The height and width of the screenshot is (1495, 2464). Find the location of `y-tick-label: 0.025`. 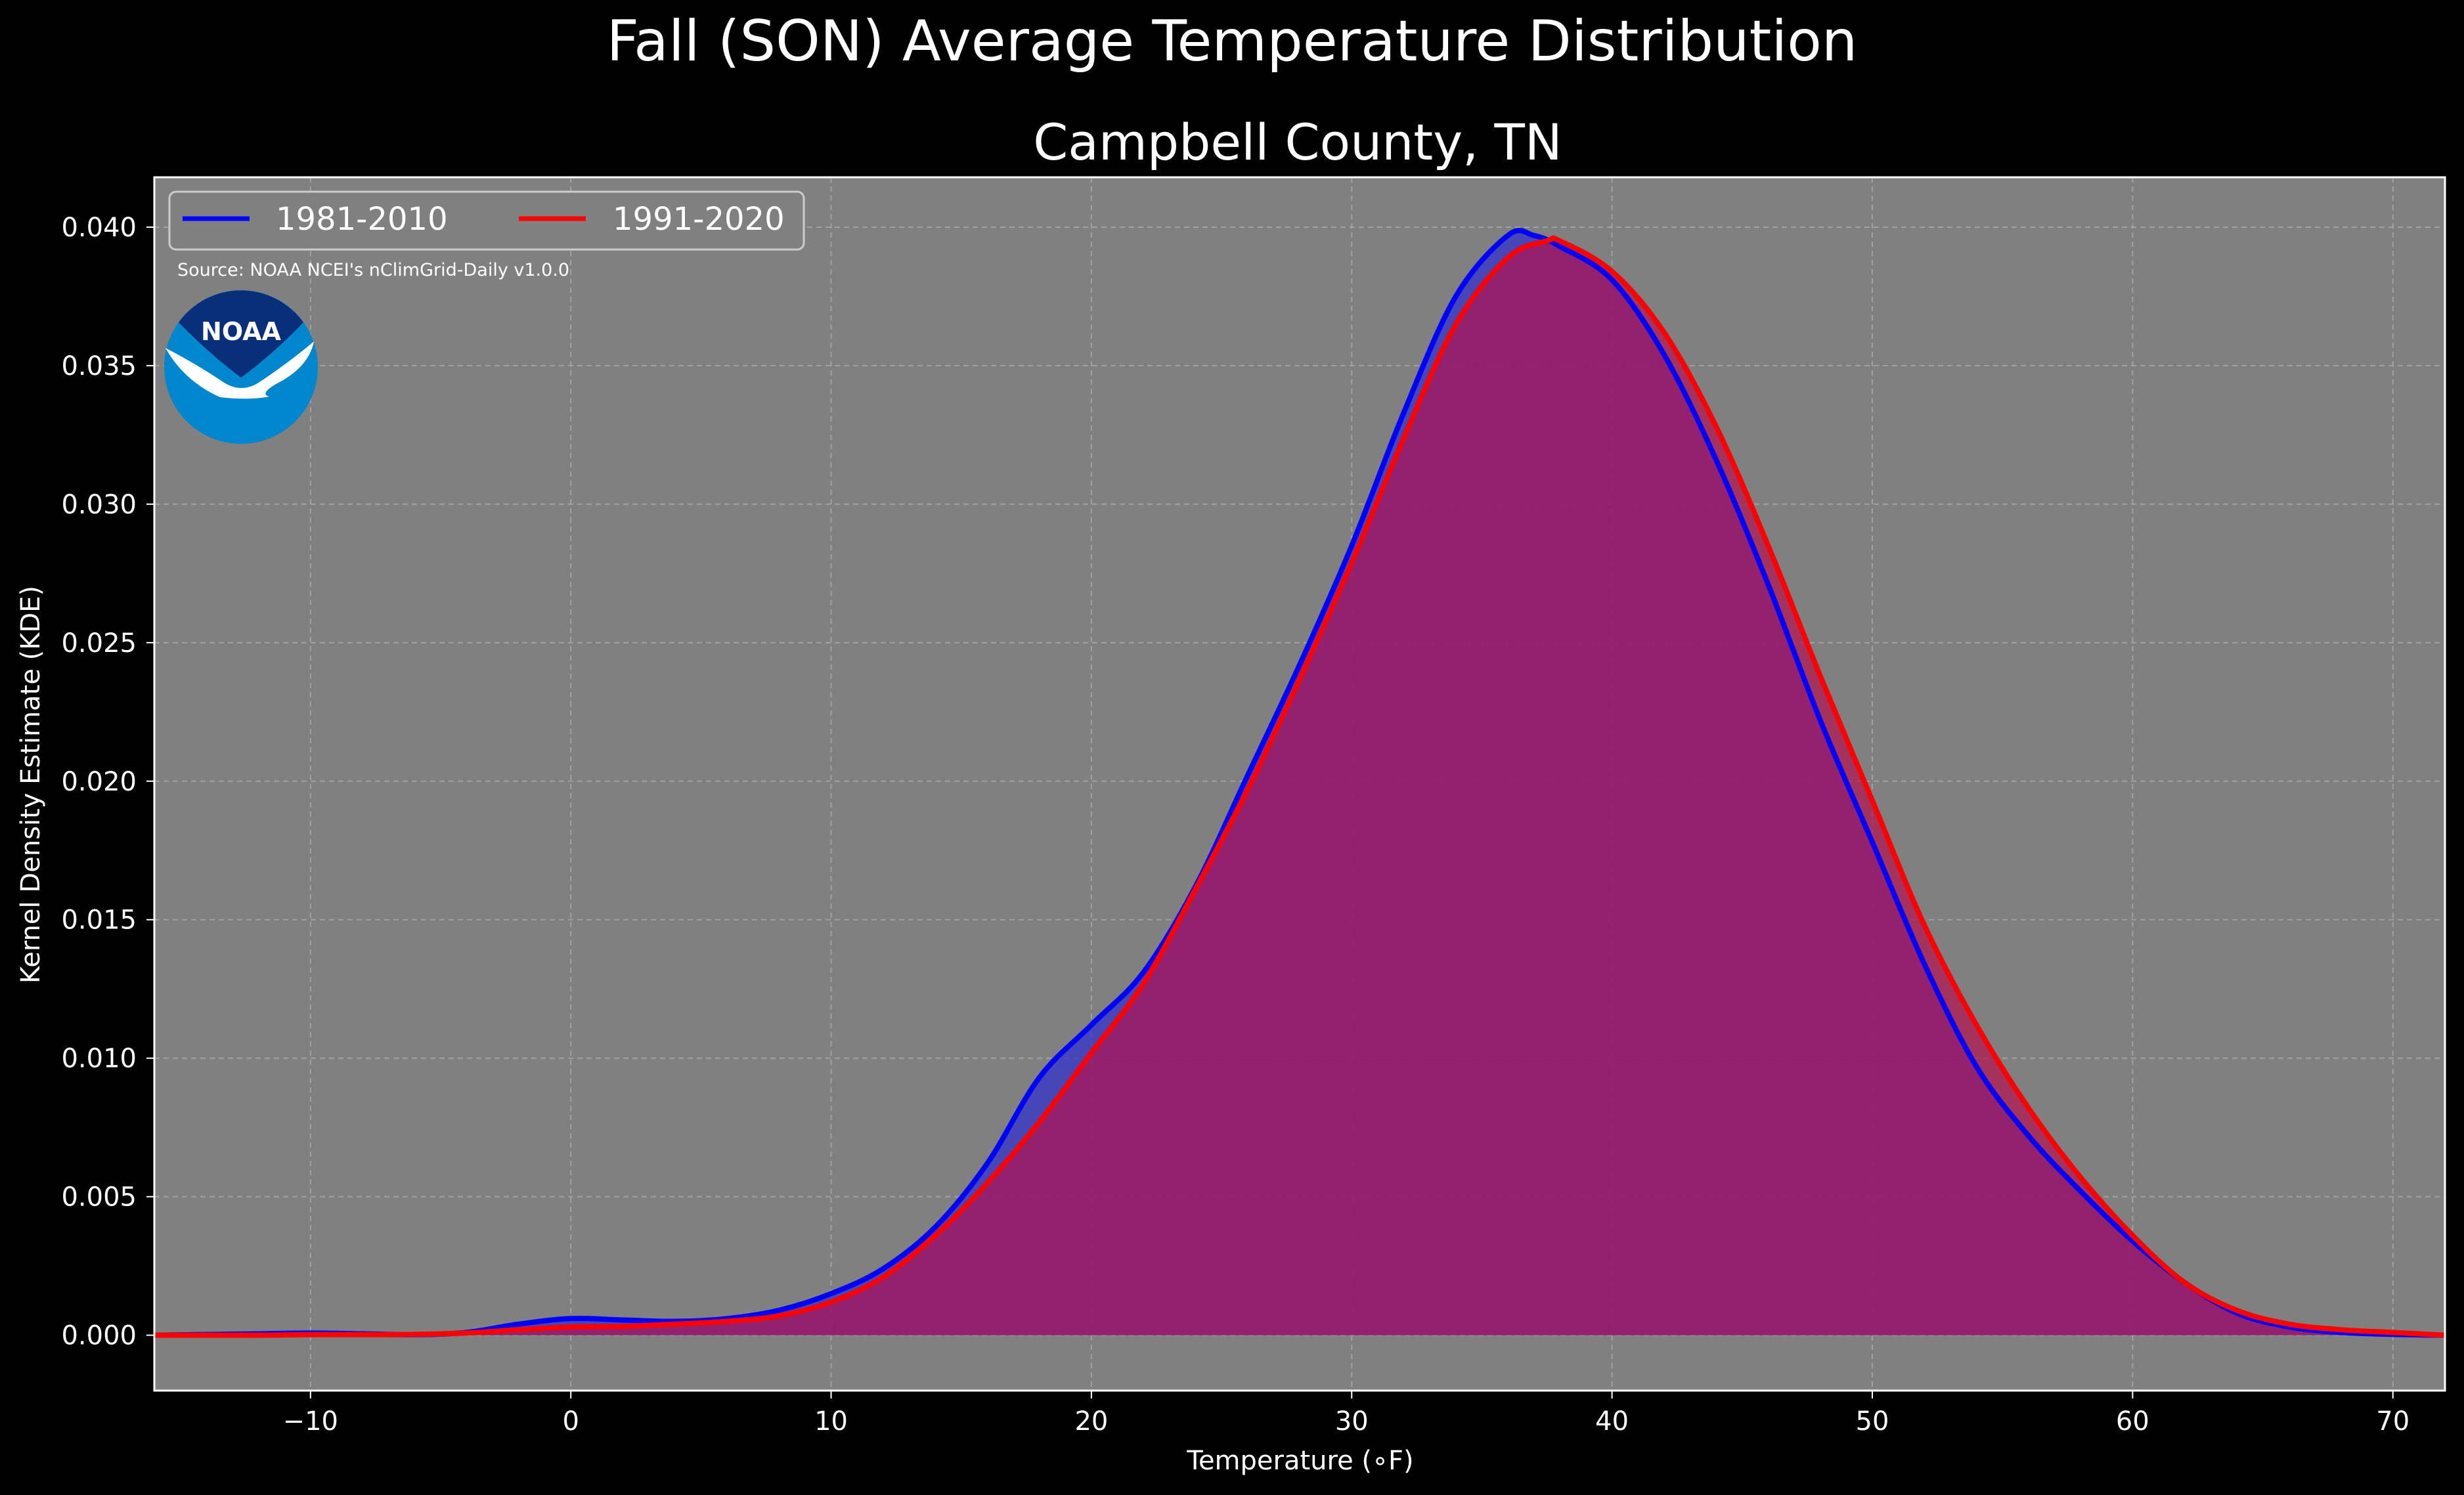

y-tick-label: 0.025 is located at coordinates (99, 643).